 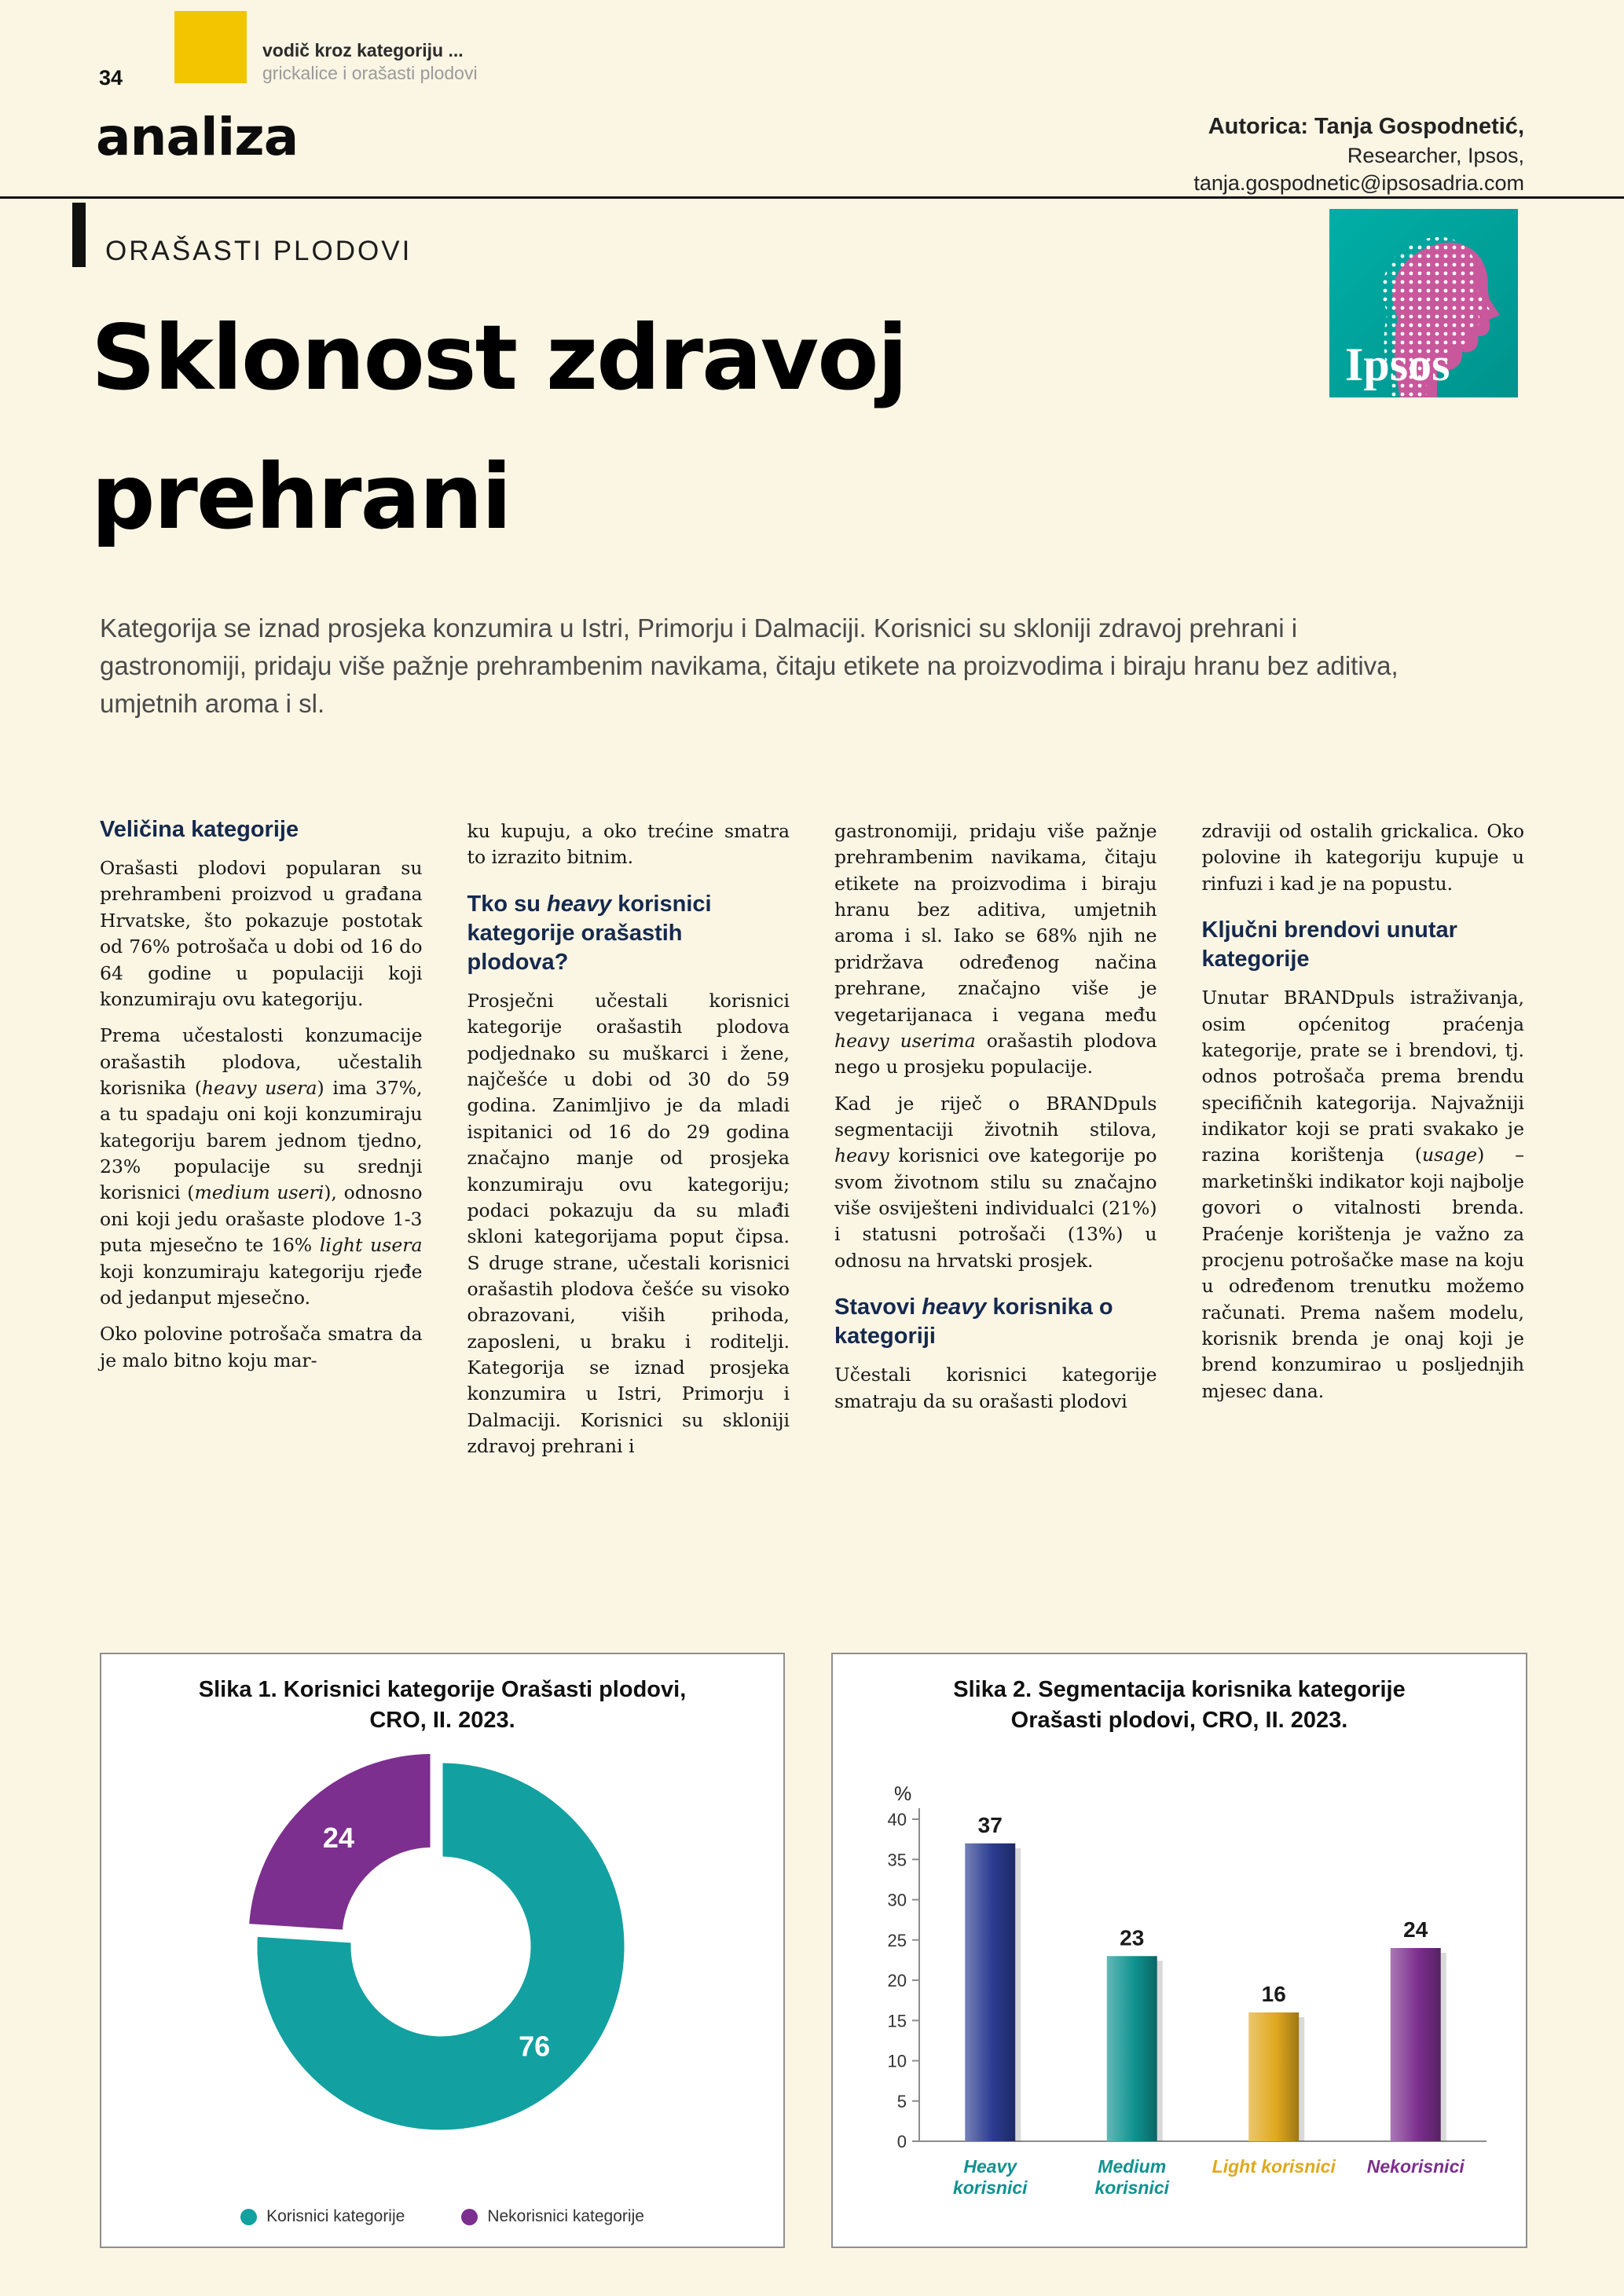 I want to click on category-label: Light korisnici, so click(x=1274, y=2166).